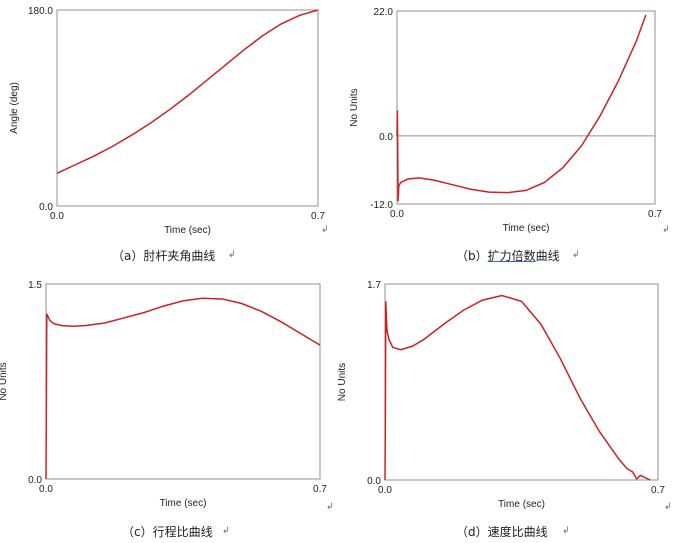 The width and height of the screenshot is (676, 543). What do you see at coordinates (381, 205) in the screenshot?
I see `y-tick-min: -12.0` at bounding box center [381, 205].